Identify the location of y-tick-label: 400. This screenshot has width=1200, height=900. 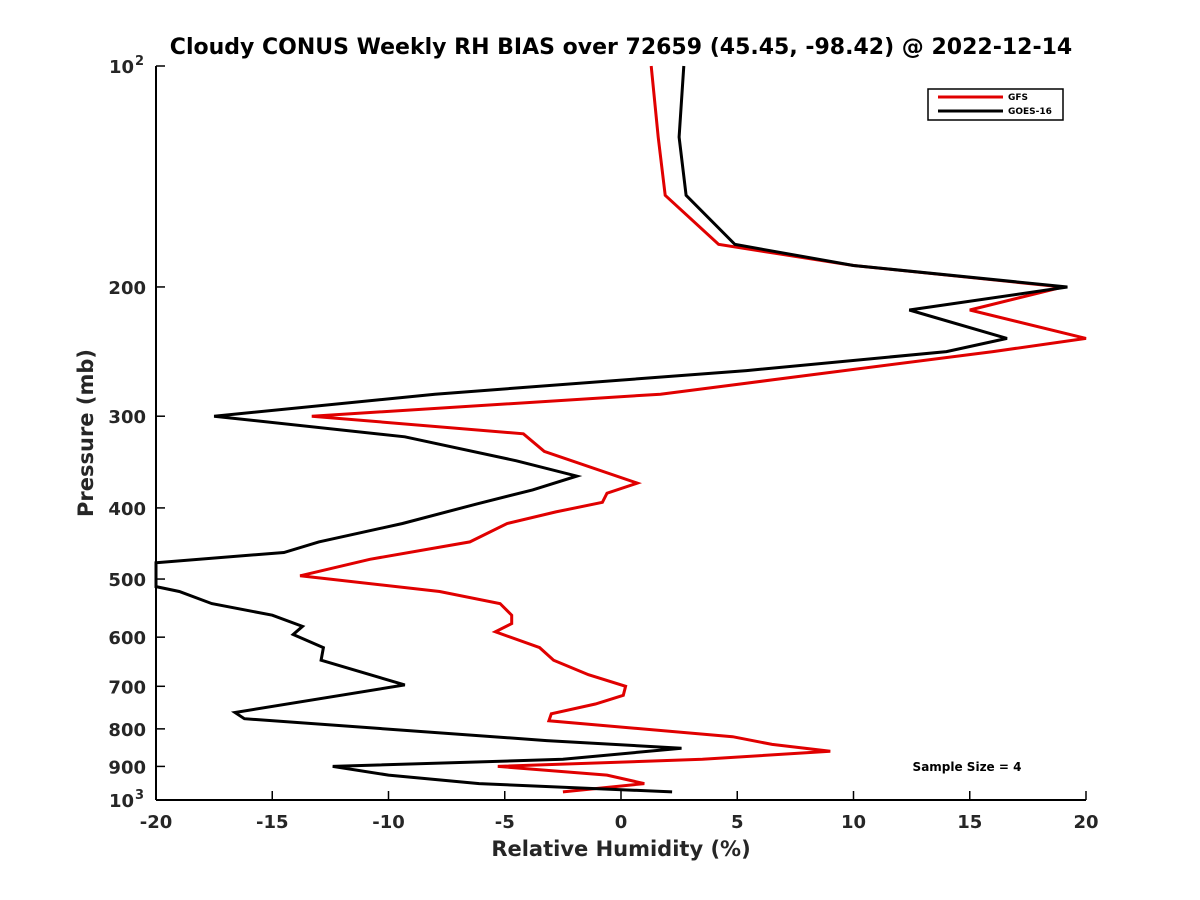
(127, 509).